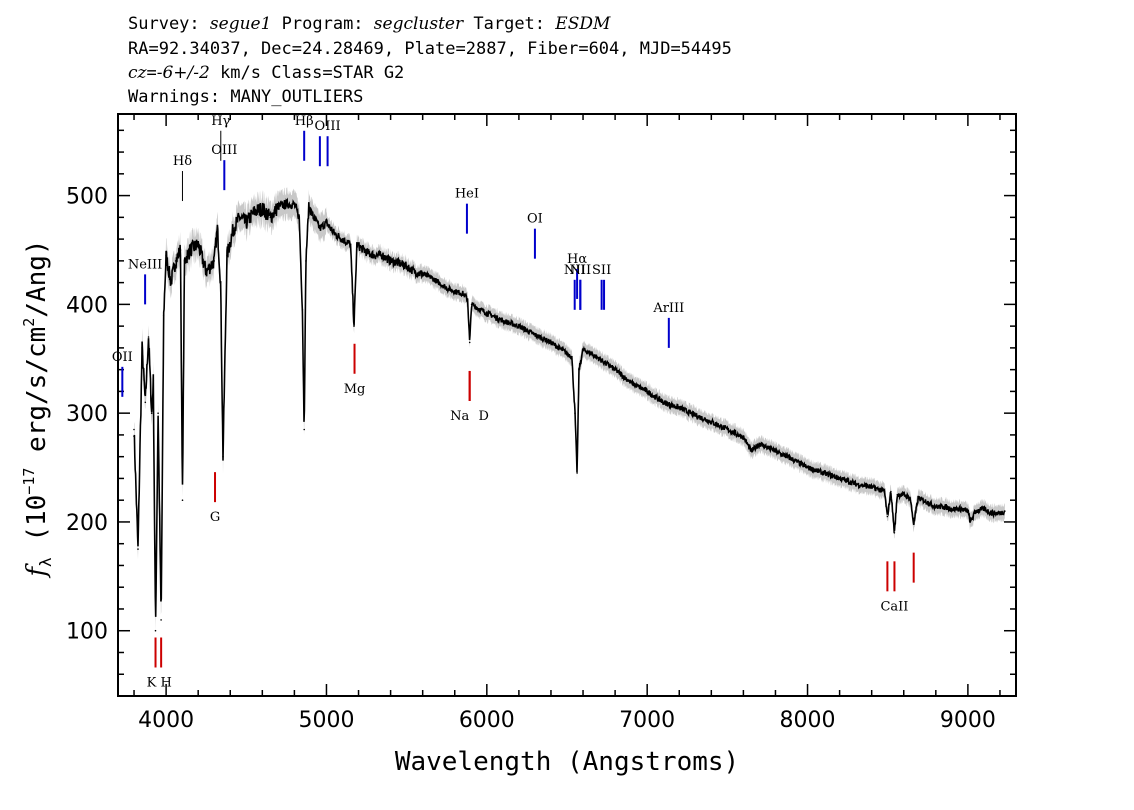 This screenshot has height=810, width=1134. Describe the element at coordinates (419, 24) in the screenshot. I see `program-value: segcluster` at that location.